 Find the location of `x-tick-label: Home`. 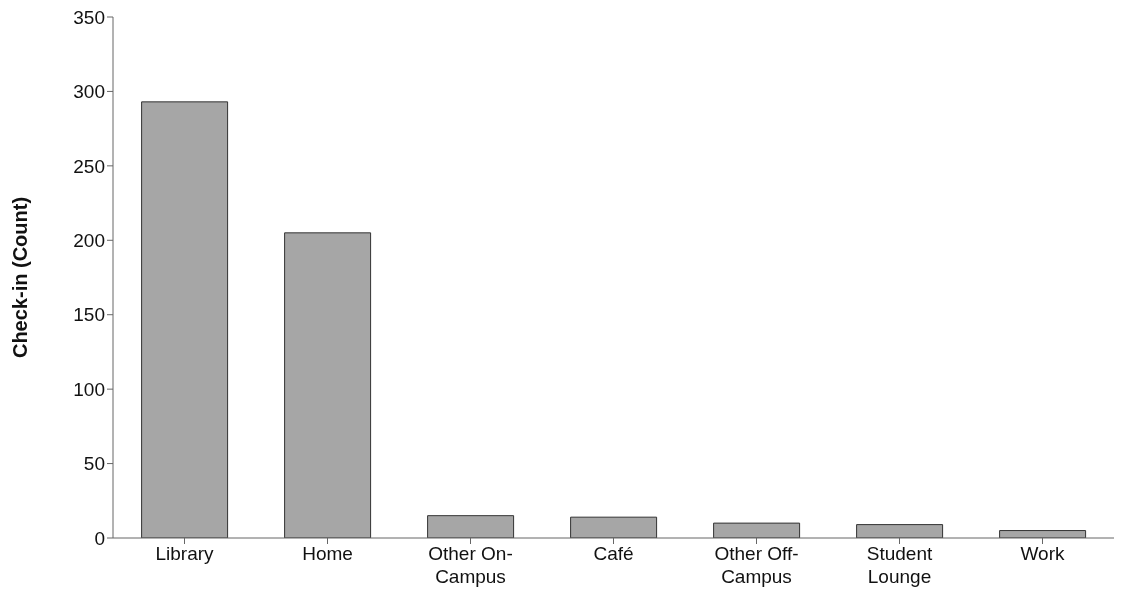

x-tick-label: Home is located at coordinates (327, 553).